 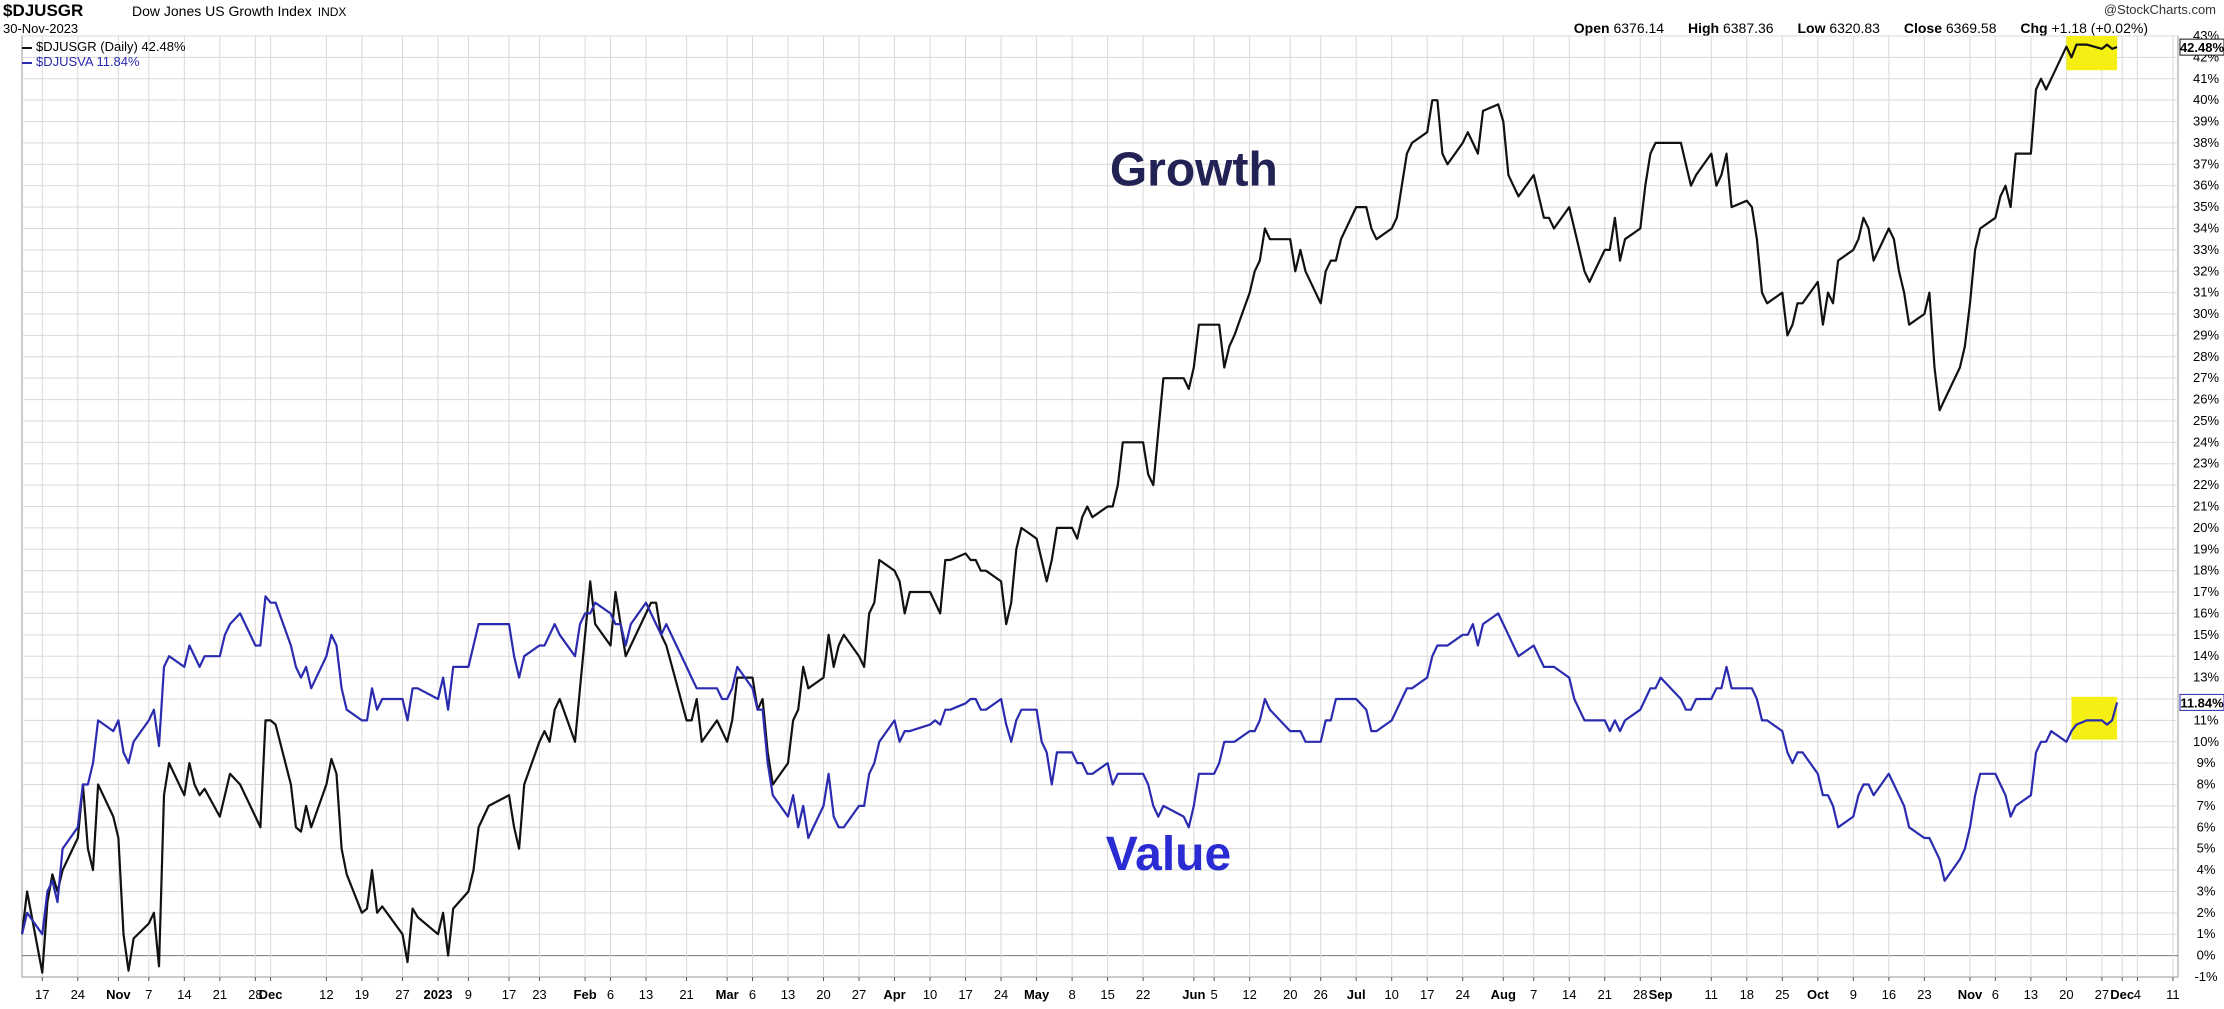 What do you see at coordinates (2206, 463) in the screenshot?
I see `y-tick-label: 23%` at bounding box center [2206, 463].